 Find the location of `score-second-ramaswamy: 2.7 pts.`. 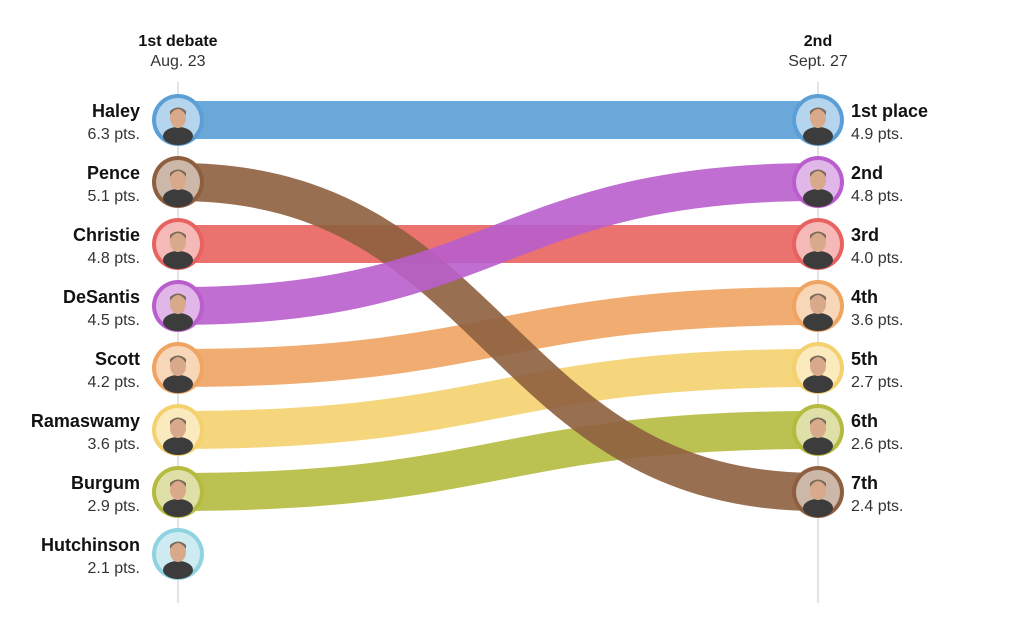

score-second-ramaswamy: 2.7 pts. is located at coordinates (877, 382).